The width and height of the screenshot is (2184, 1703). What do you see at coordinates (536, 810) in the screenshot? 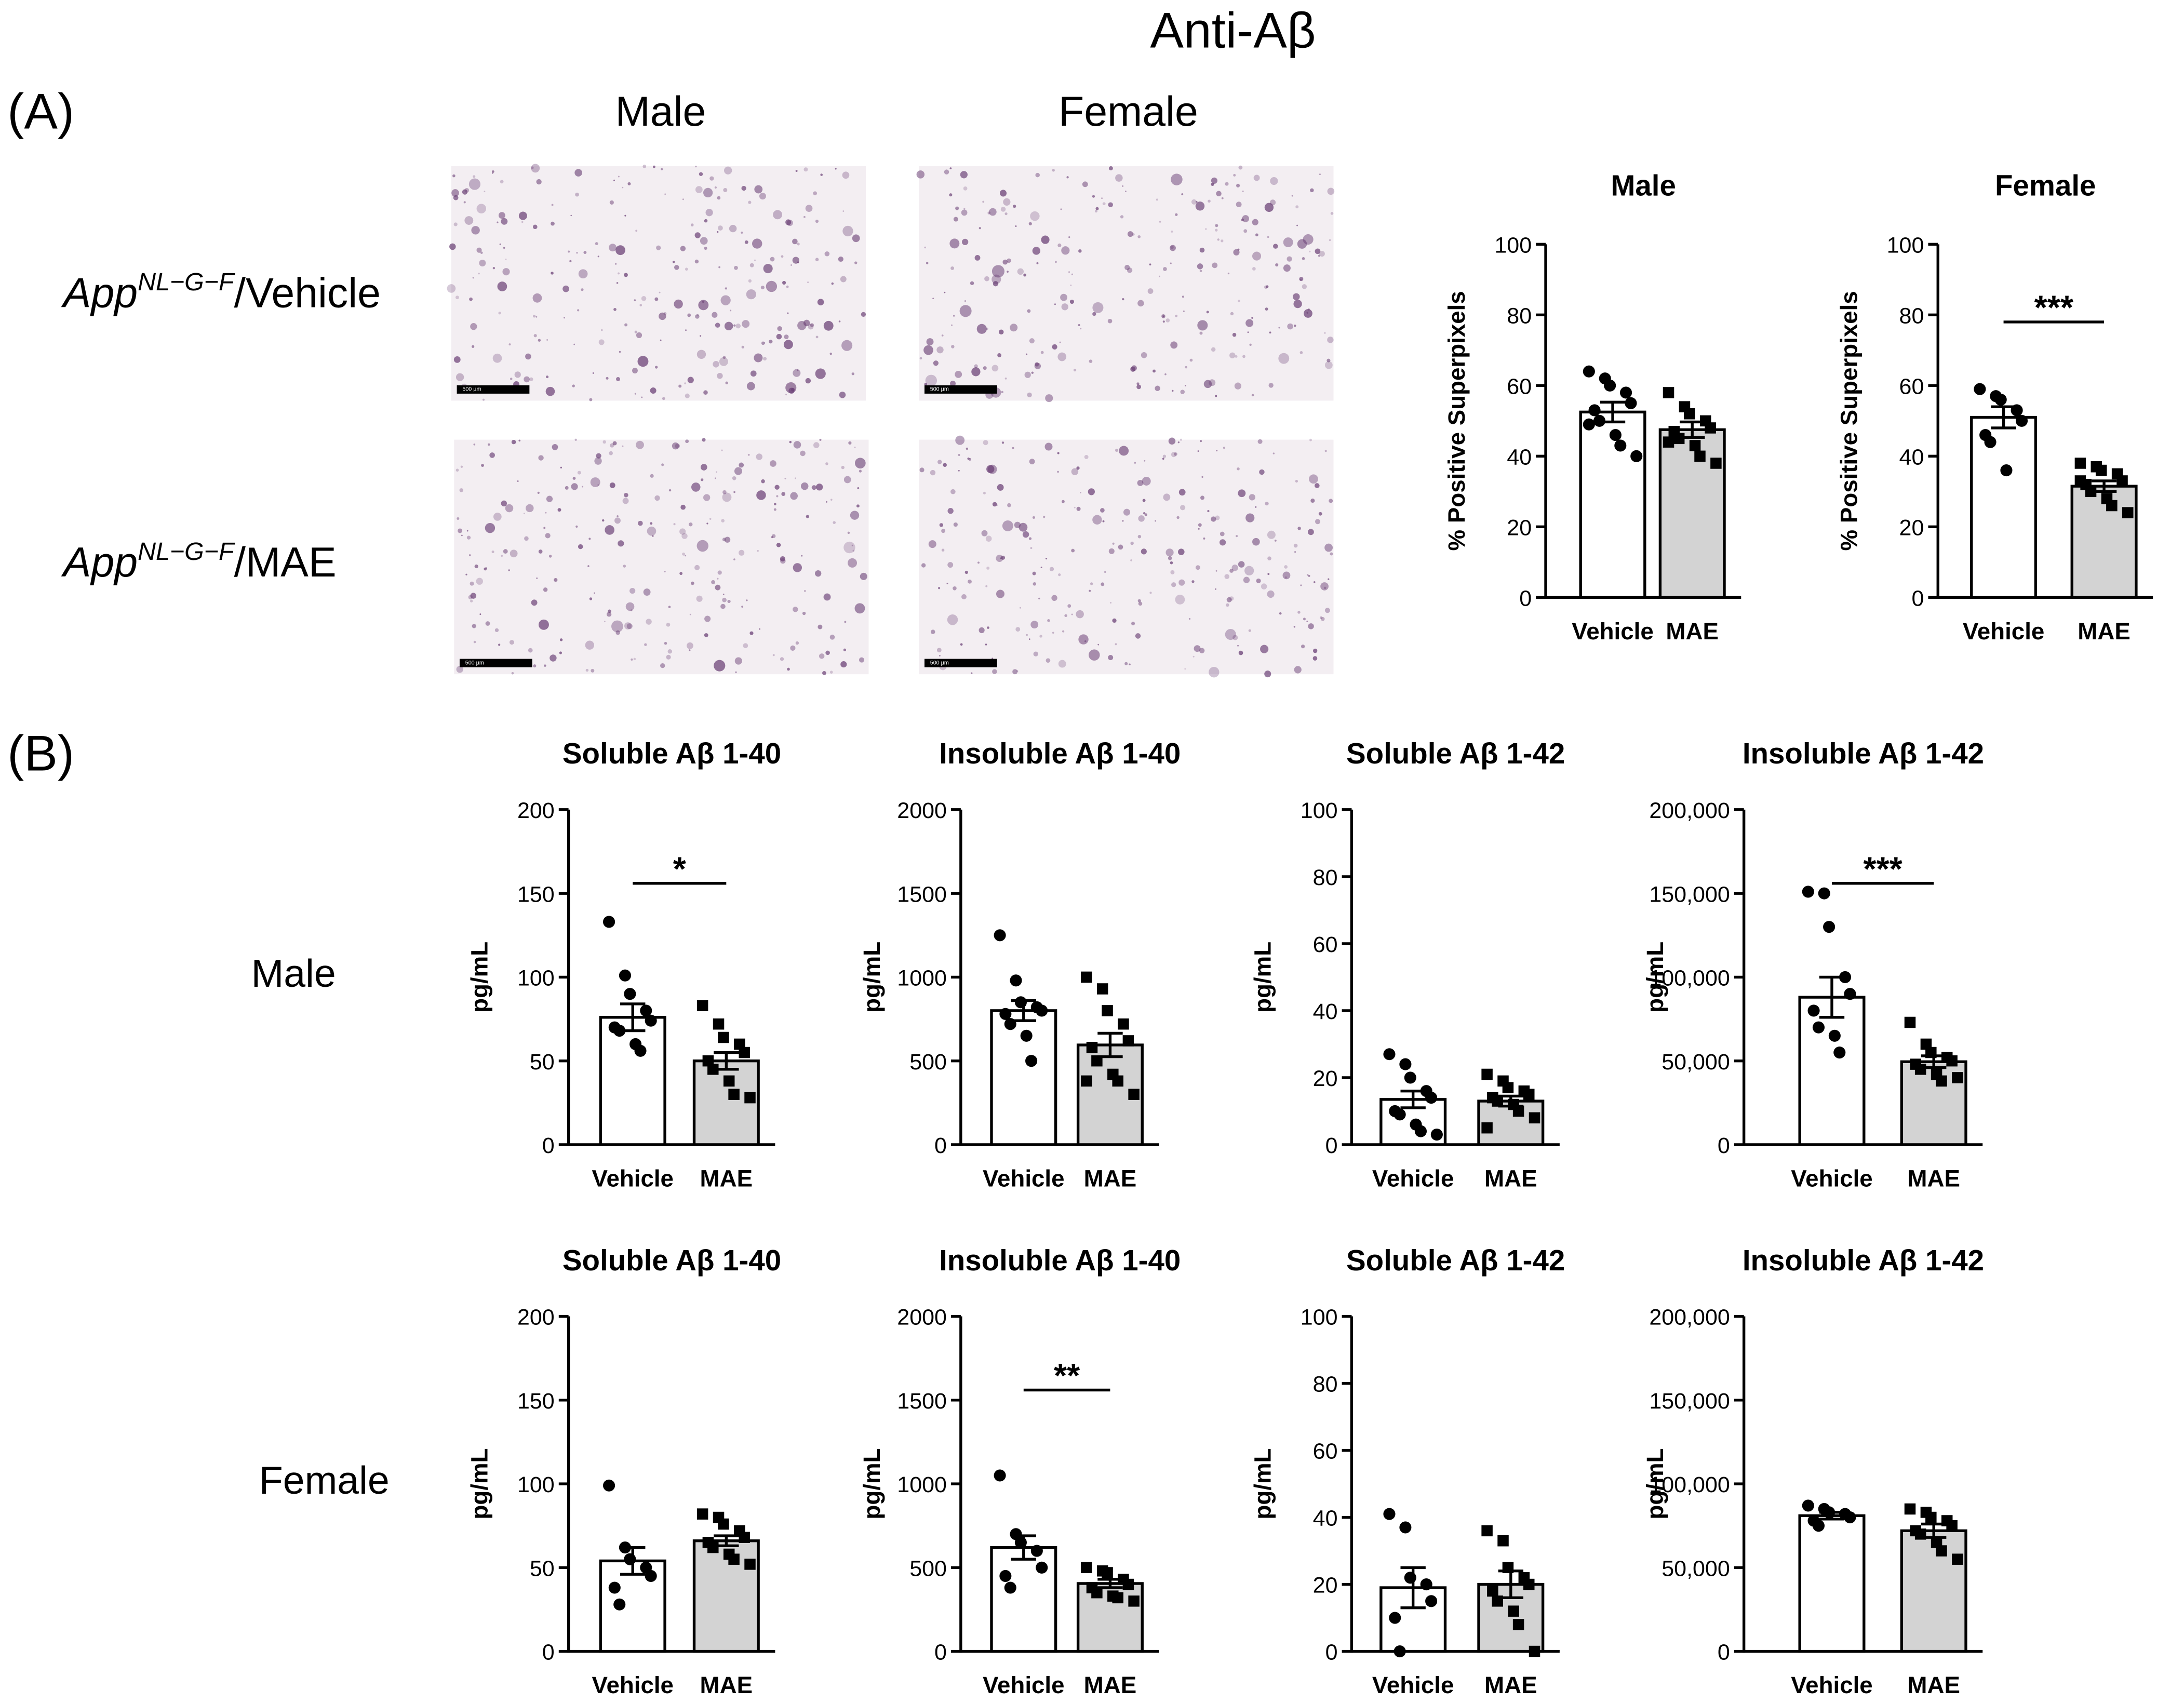
I see `y-tick-label: 200` at bounding box center [536, 810].